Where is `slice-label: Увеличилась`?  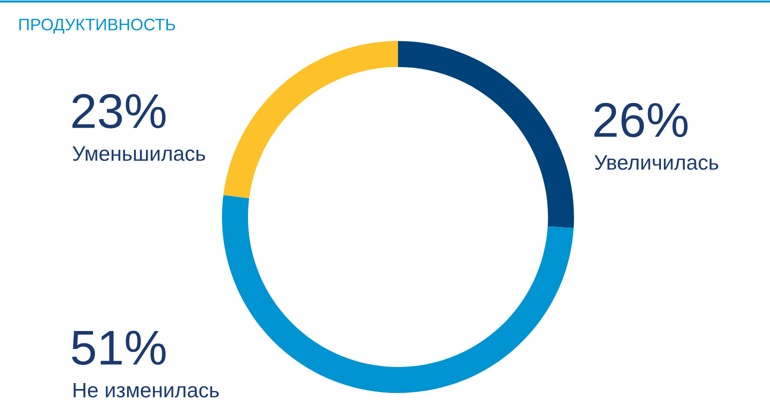
slice-label: Увеличилась is located at coordinates (656, 162).